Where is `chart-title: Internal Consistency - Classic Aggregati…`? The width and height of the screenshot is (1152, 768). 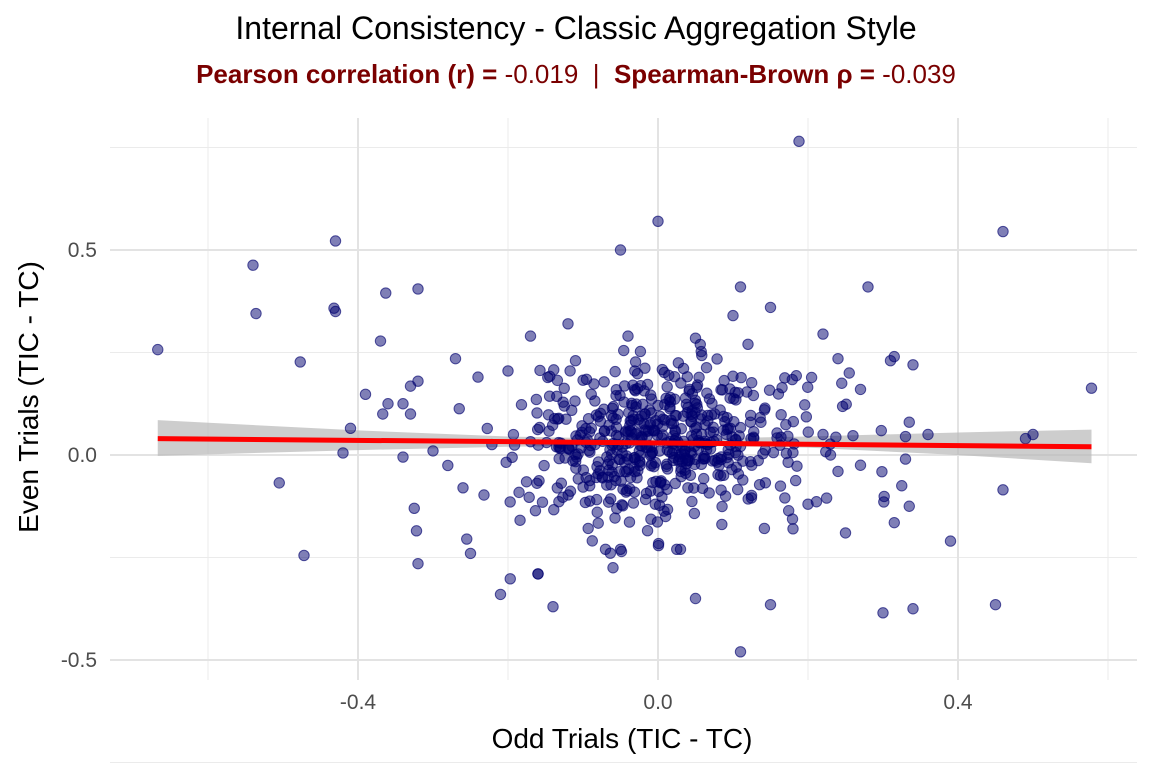
chart-title: Internal Consistency - Classic Aggregati… is located at coordinates (576, 28).